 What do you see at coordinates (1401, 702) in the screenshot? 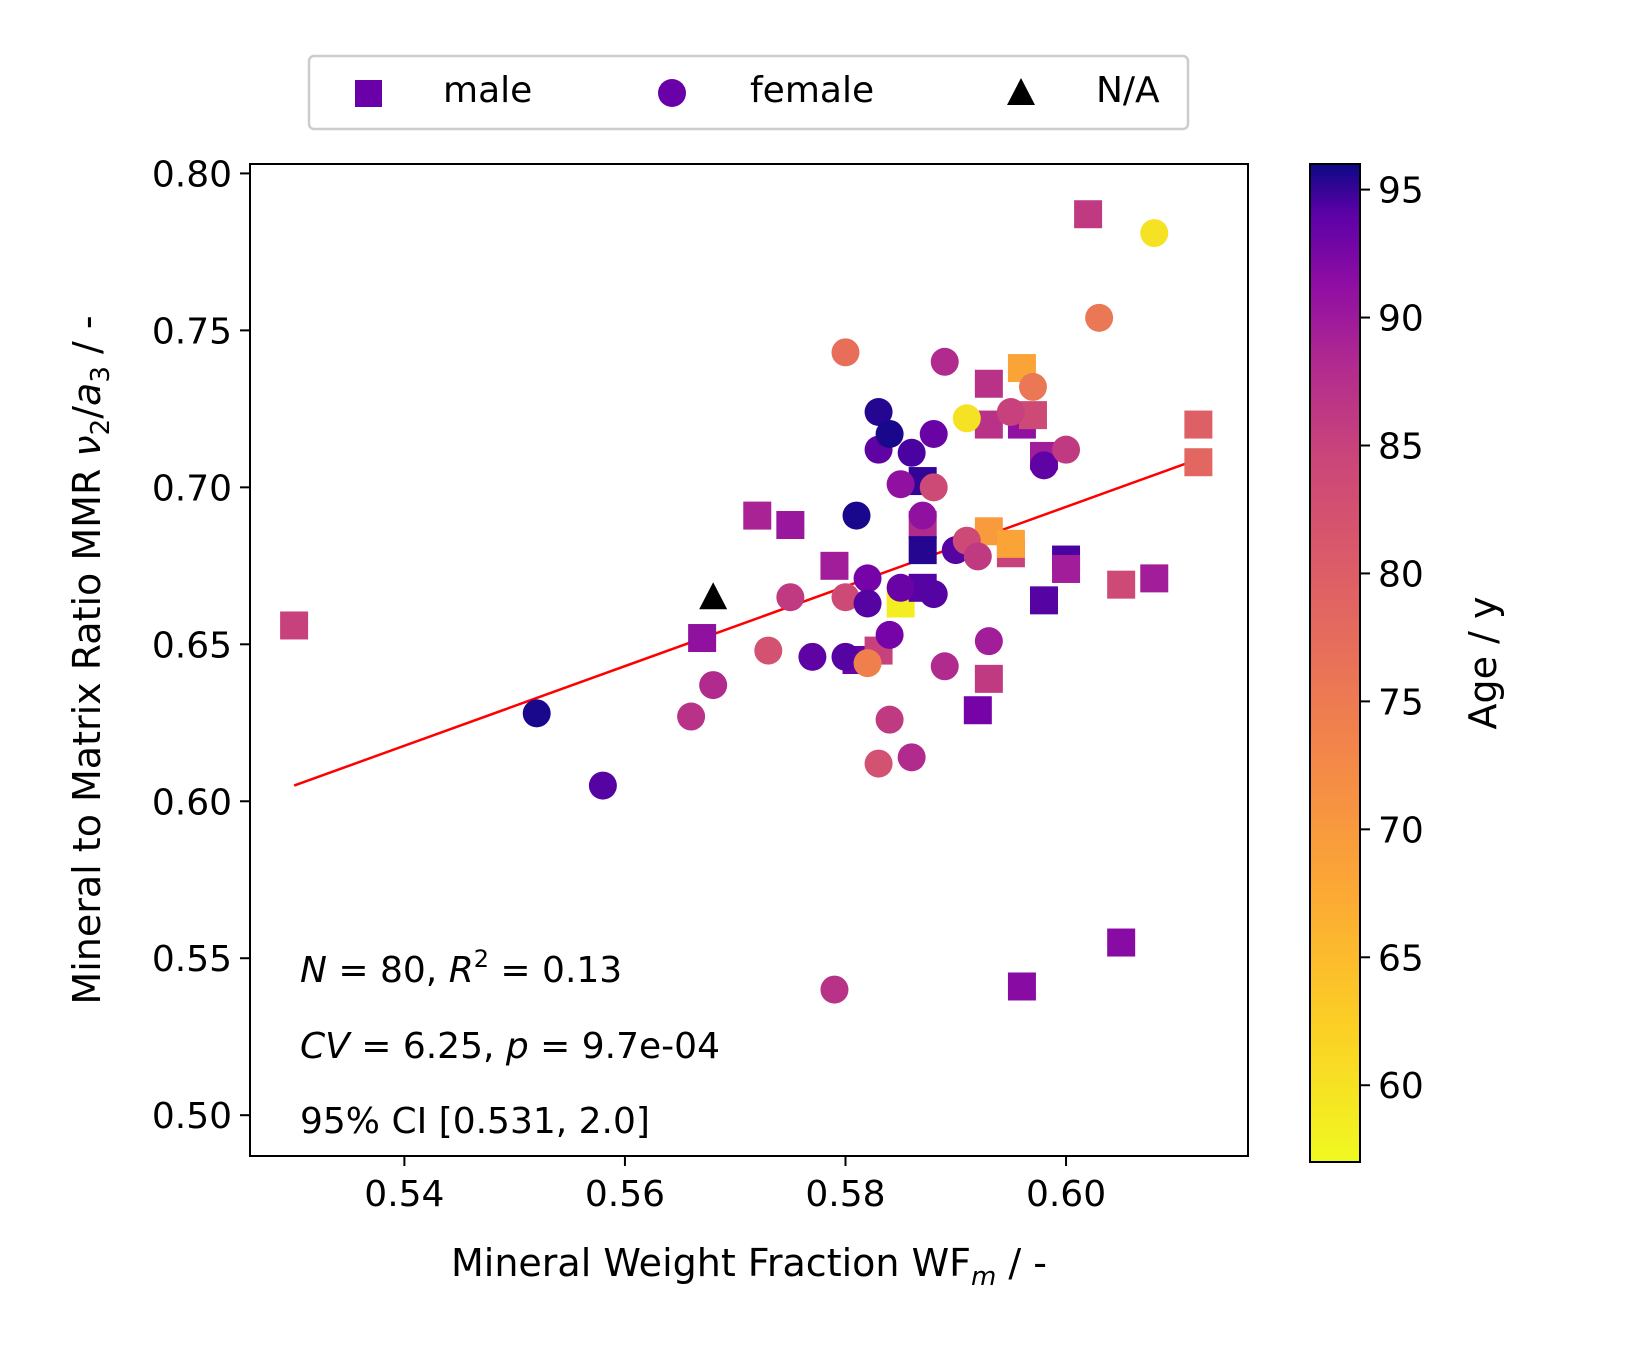
I see `colorbar-tick-label: 75` at bounding box center [1401, 702].